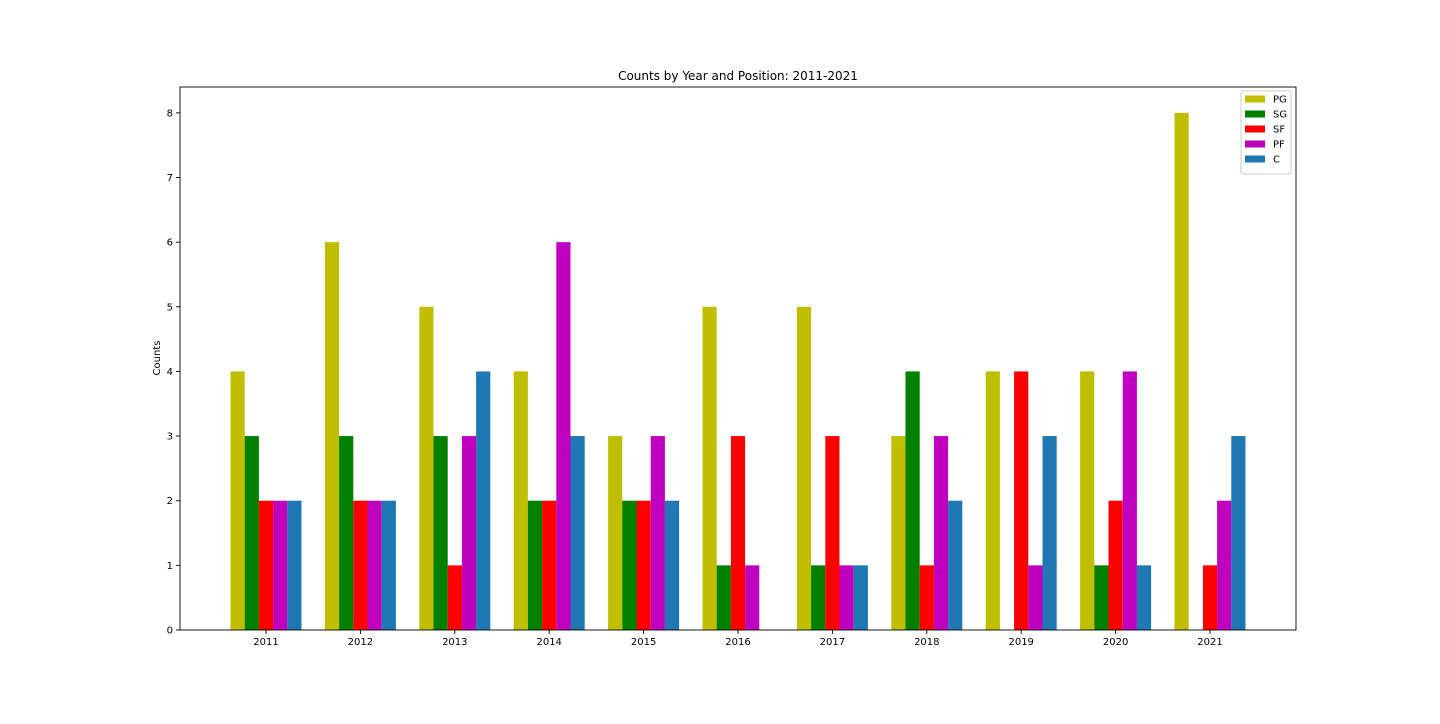 Image resolution: width=1440 pixels, height=724 pixels. Describe the element at coordinates (549, 565) in the screenshot. I see `bar-sf-2014` at that location.